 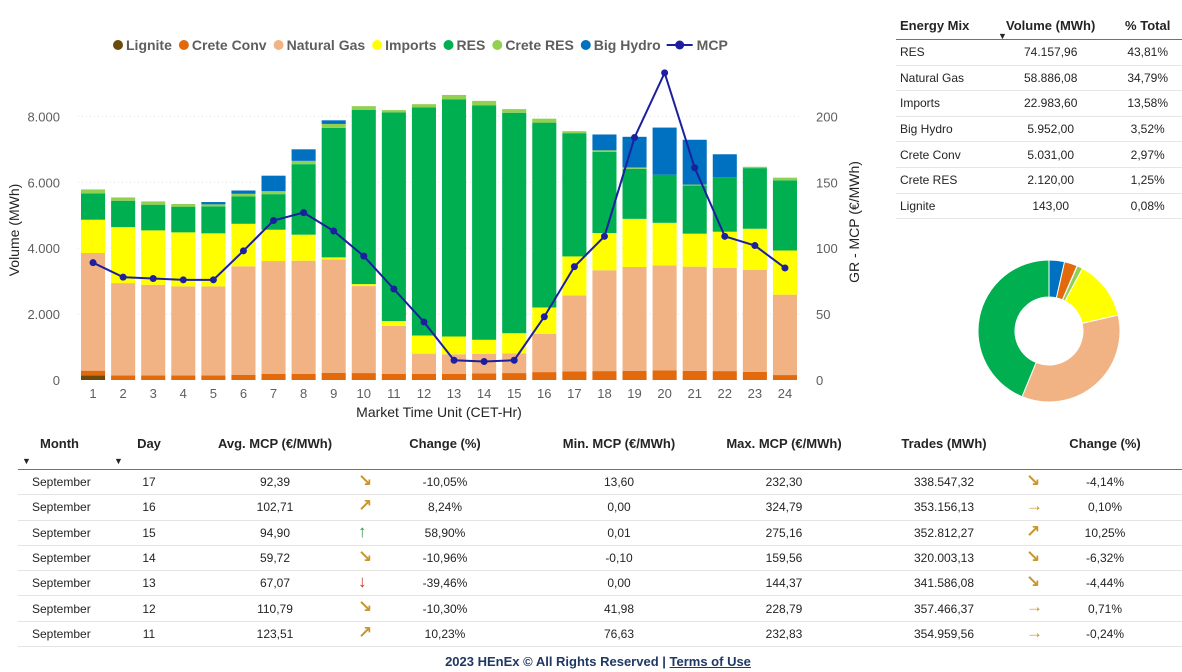 What do you see at coordinates (149, 451) in the screenshot?
I see `header-day: Day ▼` at bounding box center [149, 451].